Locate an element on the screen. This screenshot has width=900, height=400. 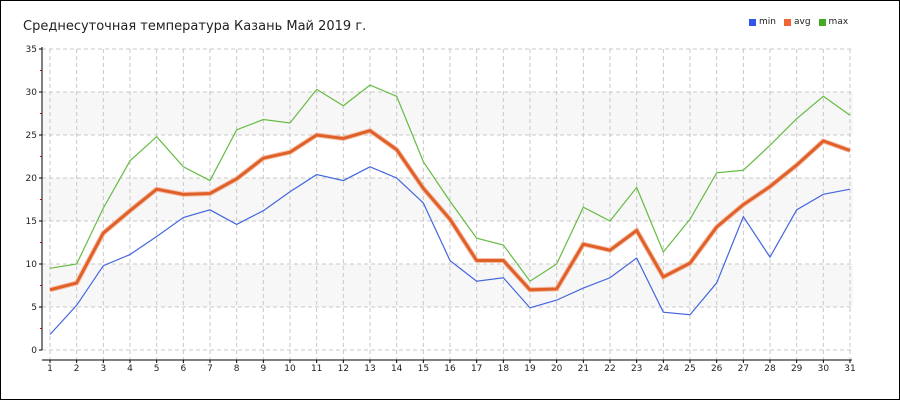
y-tick-label: 25 is located at coordinates (31, 136).